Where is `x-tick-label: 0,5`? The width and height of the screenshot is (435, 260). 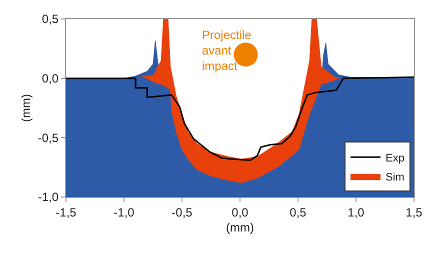 x-tick-label: 0,5 is located at coordinates (298, 212).